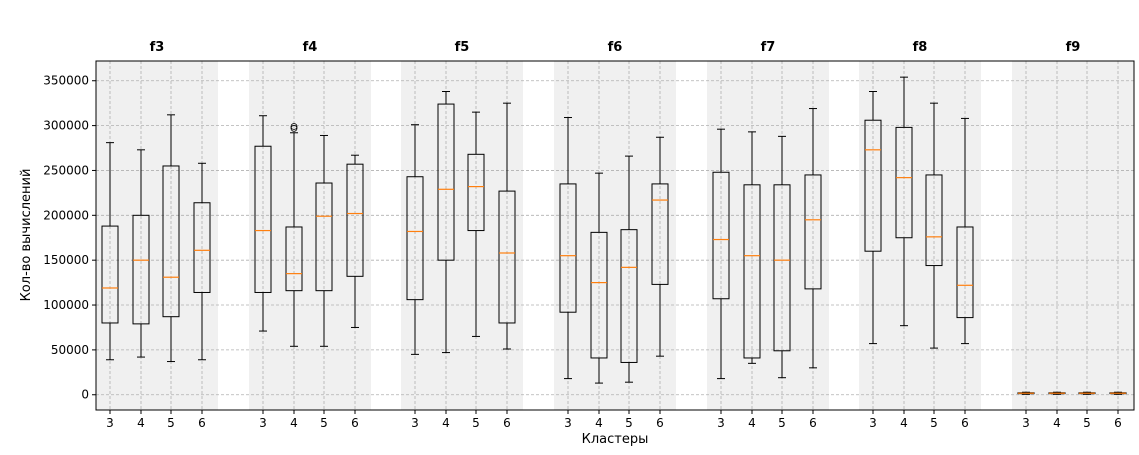 The image size is (1139, 455). I want to click on y-tick-label: 250000, so click(66, 170).